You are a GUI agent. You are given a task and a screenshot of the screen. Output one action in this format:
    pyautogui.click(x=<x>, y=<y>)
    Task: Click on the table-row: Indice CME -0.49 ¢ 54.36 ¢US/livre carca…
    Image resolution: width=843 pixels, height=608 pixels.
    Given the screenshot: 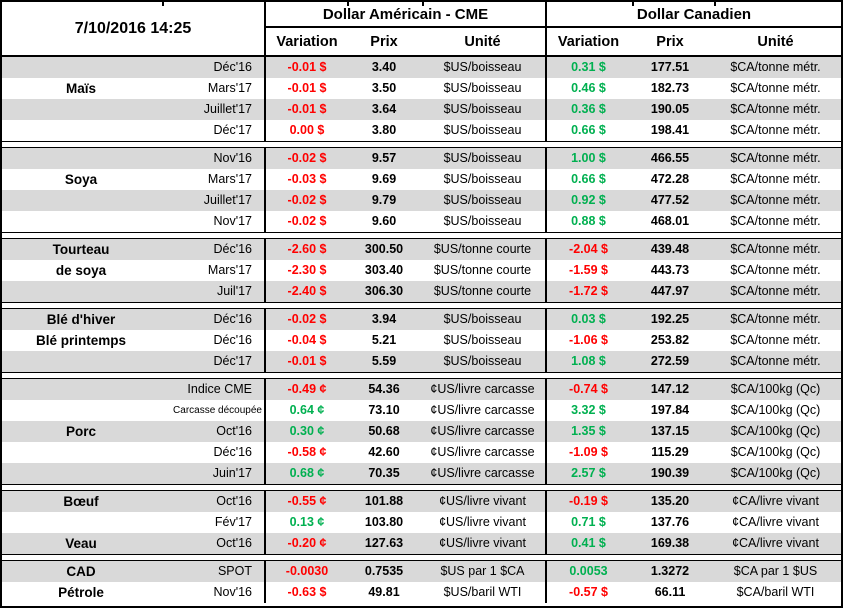 What is the action you would take?
    pyautogui.click(x=421, y=389)
    